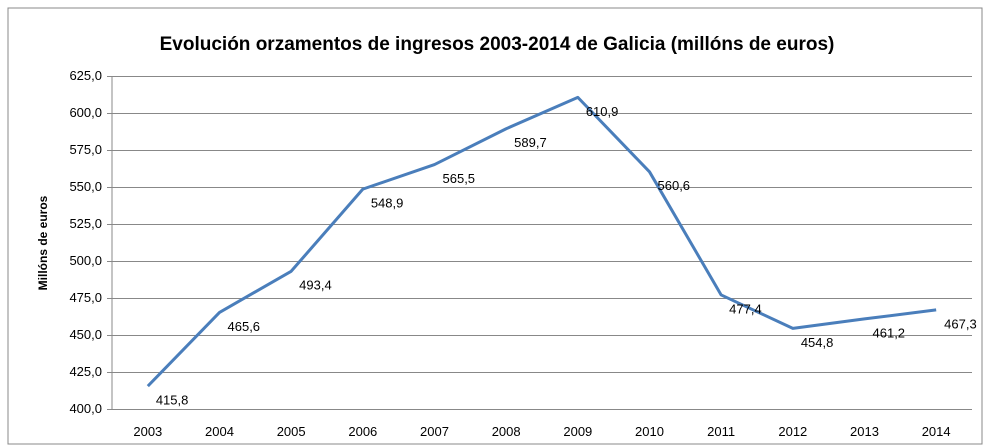  What do you see at coordinates (387, 203) in the screenshot?
I see `data-label: 548,9` at bounding box center [387, 203].